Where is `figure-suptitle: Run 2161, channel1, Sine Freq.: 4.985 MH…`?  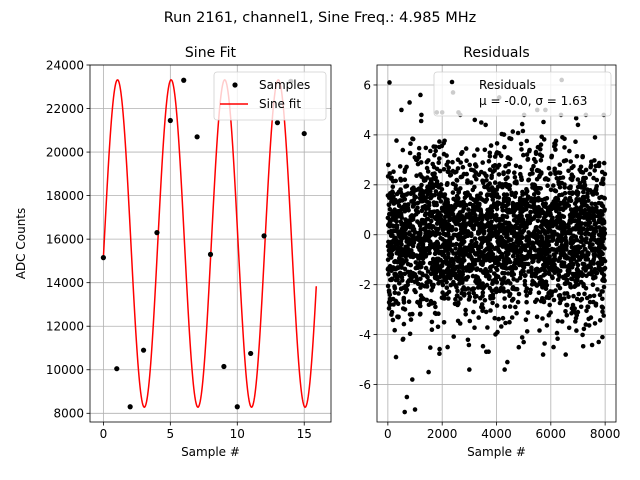 figure-suptitle: Run 2161, channel1, Sine Freq.: 4.985 MH… is located at coordinates (320, 18).